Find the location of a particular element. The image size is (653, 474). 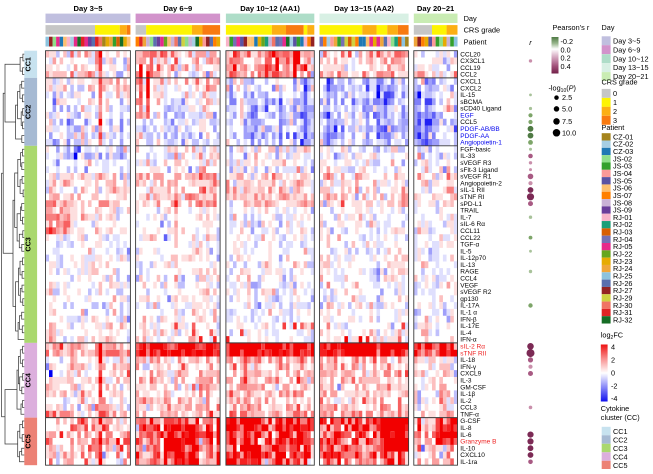

svg-text: RJ-32 is located at coordinates (622, 319).